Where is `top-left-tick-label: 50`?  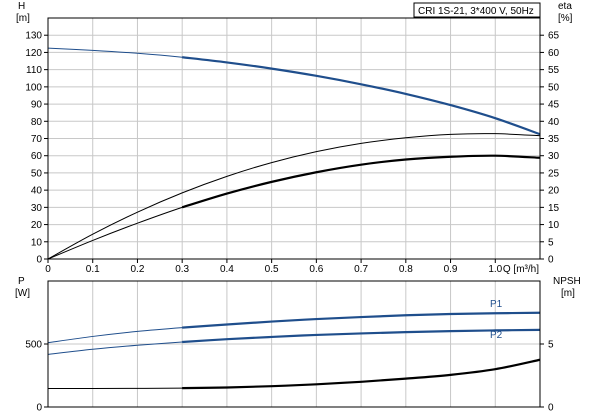
top-left-tick-label: 50 is located at coordinates (37, 173).